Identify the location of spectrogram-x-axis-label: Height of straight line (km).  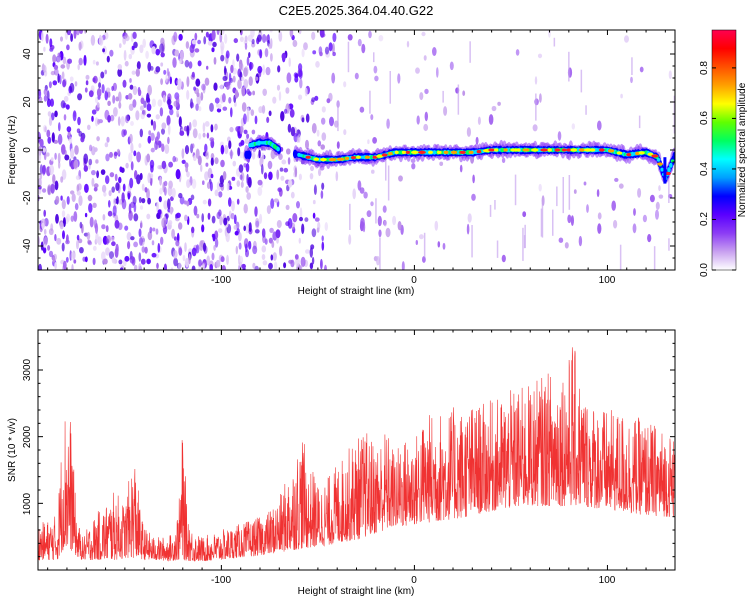
(356, 291).